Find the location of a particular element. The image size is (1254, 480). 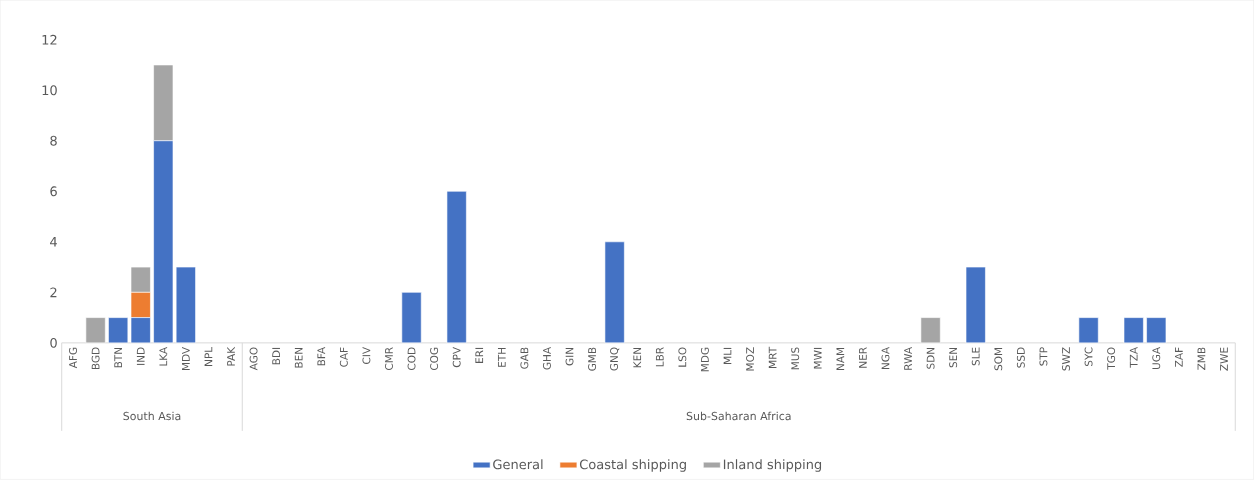

x-tick-label: TGO is located at coordinates (1111, 358).